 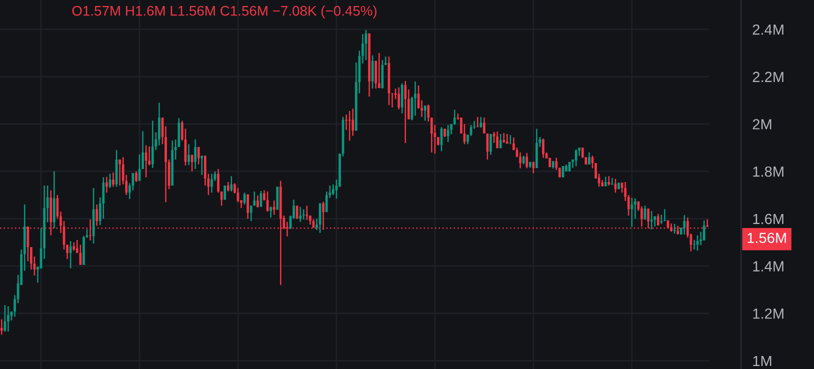 What do you see at coordinates (762, 124) in the screenshot?
I see `y-tick-label: 2M` at bounding box center [762, 124].